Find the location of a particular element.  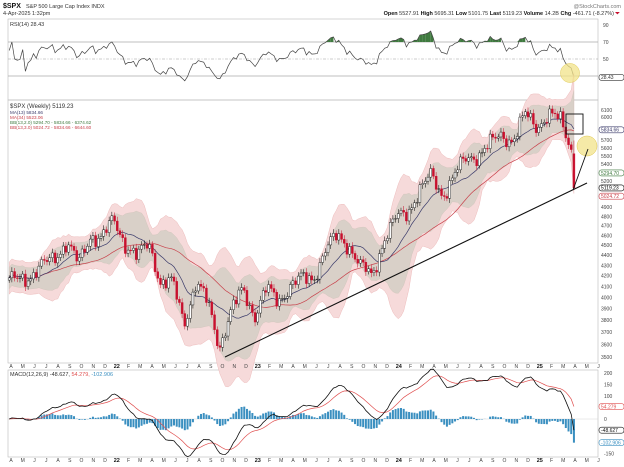

price-axis-tick: 5200 is located at coordinates (606, 182).